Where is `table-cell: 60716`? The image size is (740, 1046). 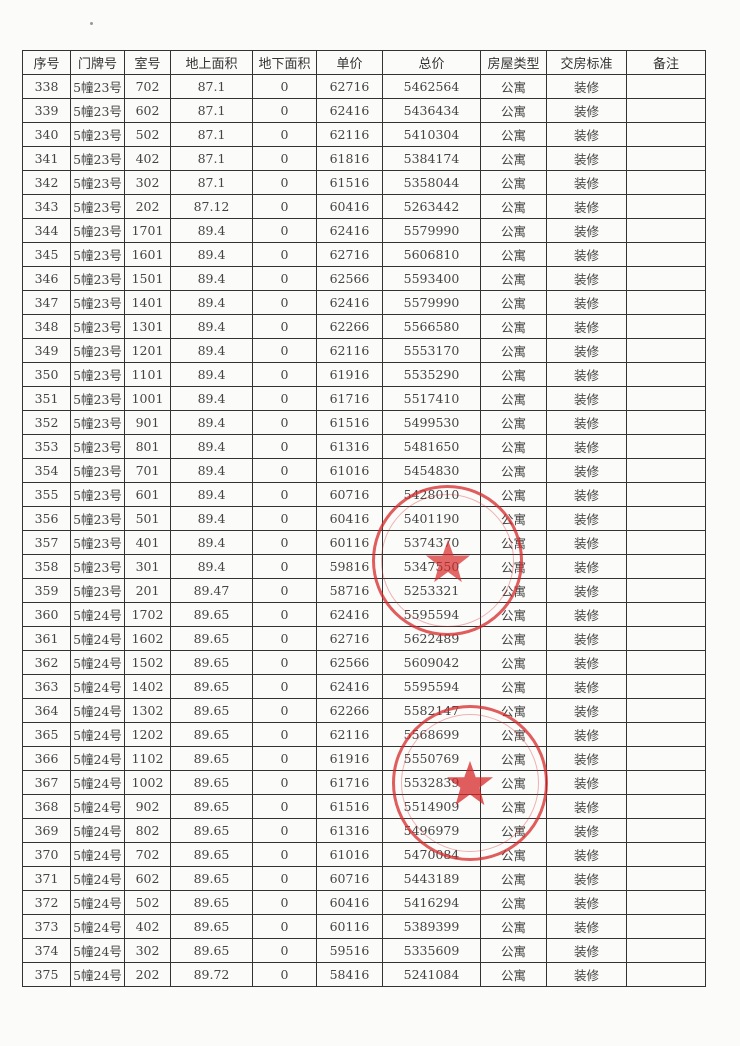 table-cell: 60716 is located at coordinates (349, 878).